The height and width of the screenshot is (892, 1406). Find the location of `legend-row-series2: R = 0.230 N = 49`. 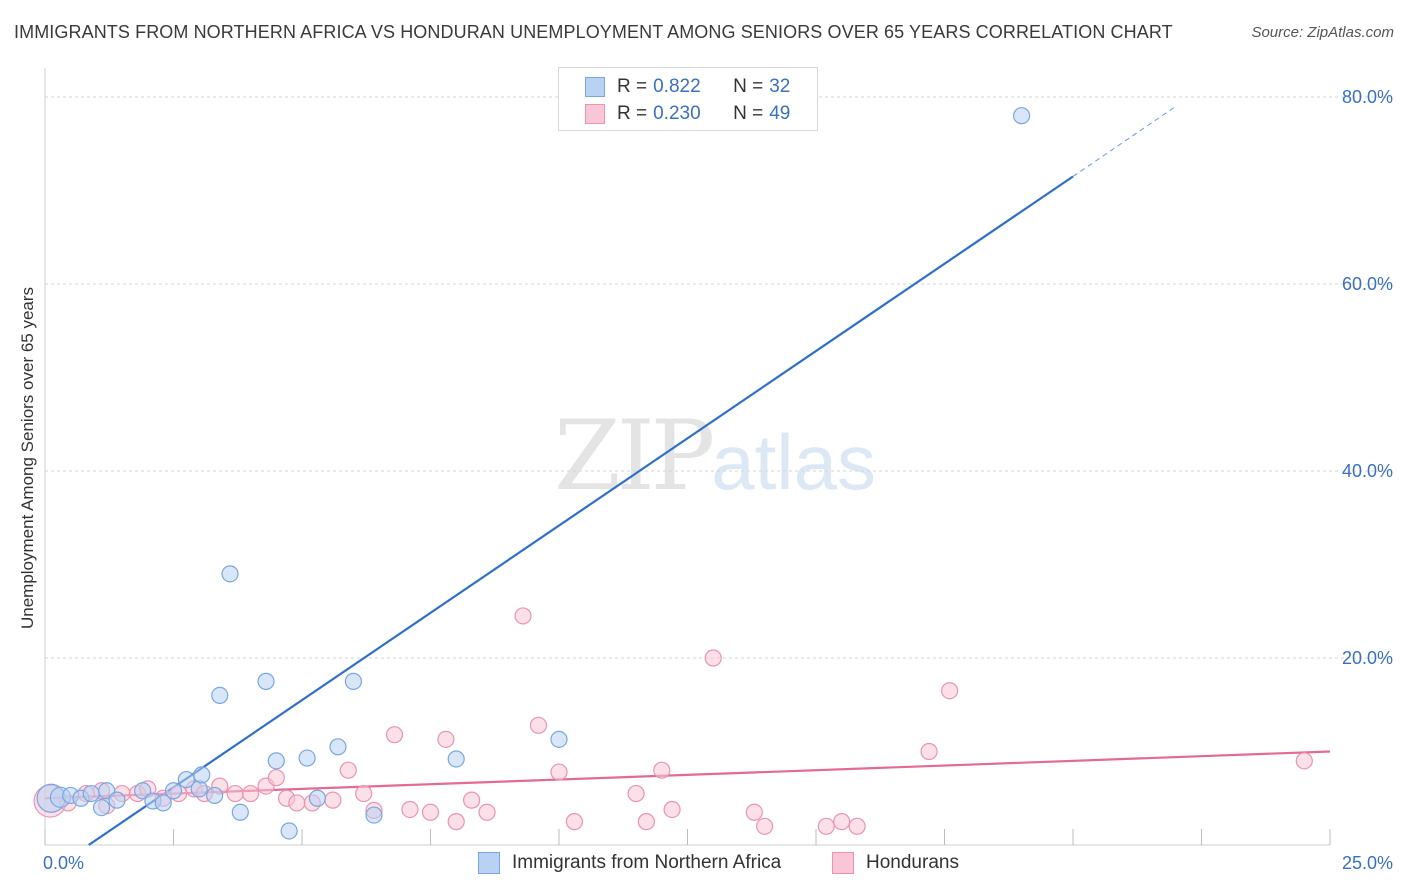

legend-row-series2: R = 0.230 N = 49 is located at coordinates (687, 114).